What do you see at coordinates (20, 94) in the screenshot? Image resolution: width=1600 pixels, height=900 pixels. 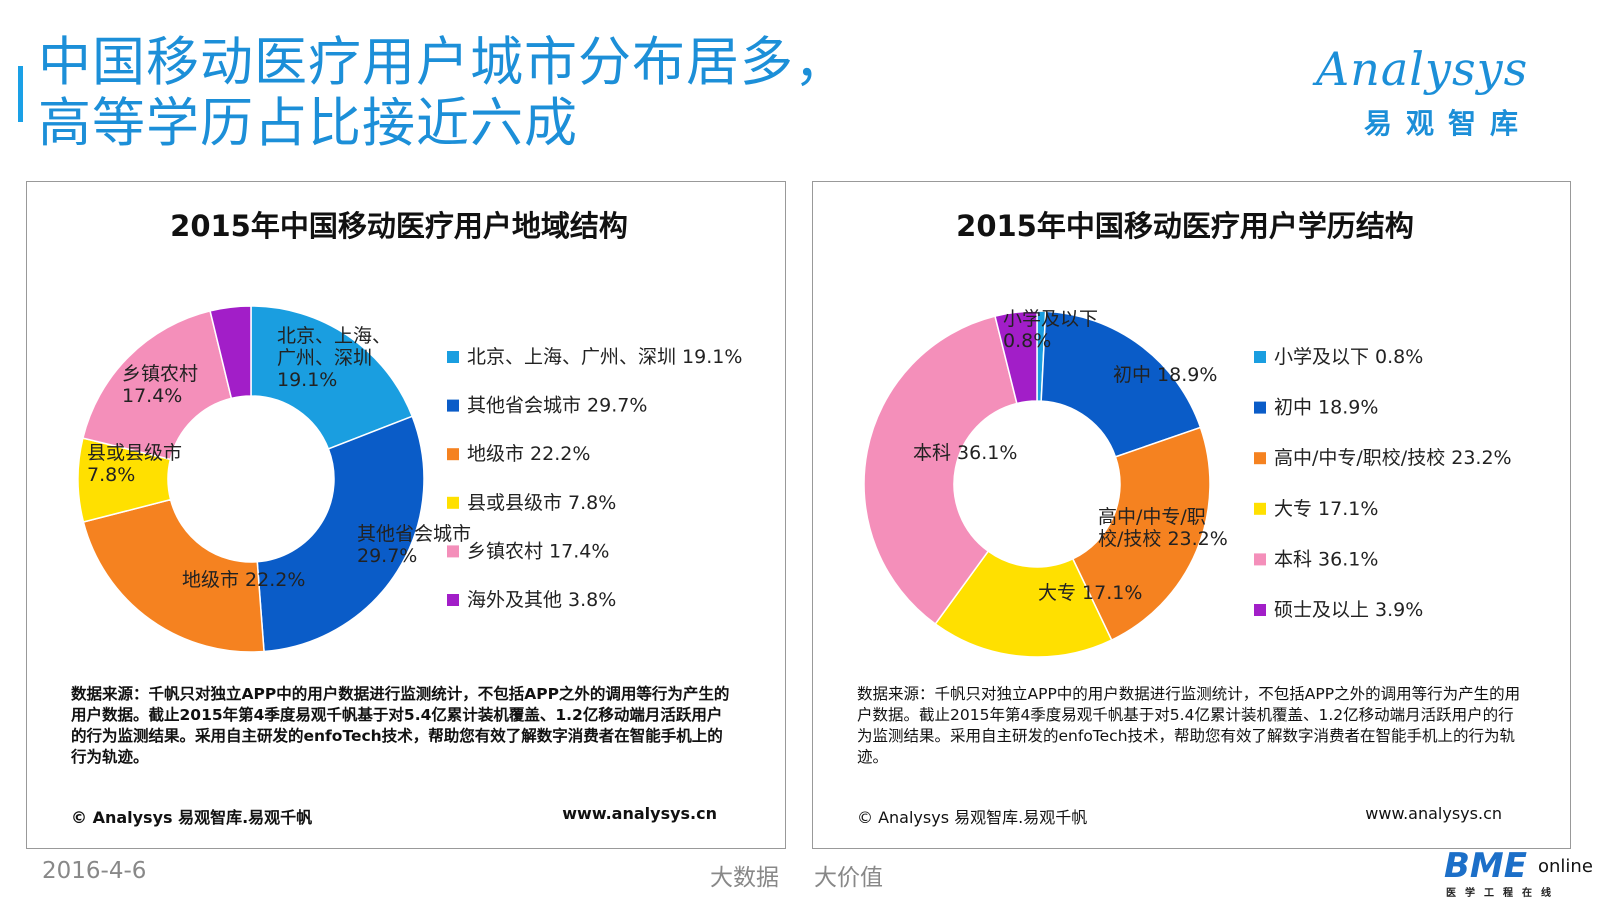 I see `title-accent-bar` at bounding box center [20, 94].